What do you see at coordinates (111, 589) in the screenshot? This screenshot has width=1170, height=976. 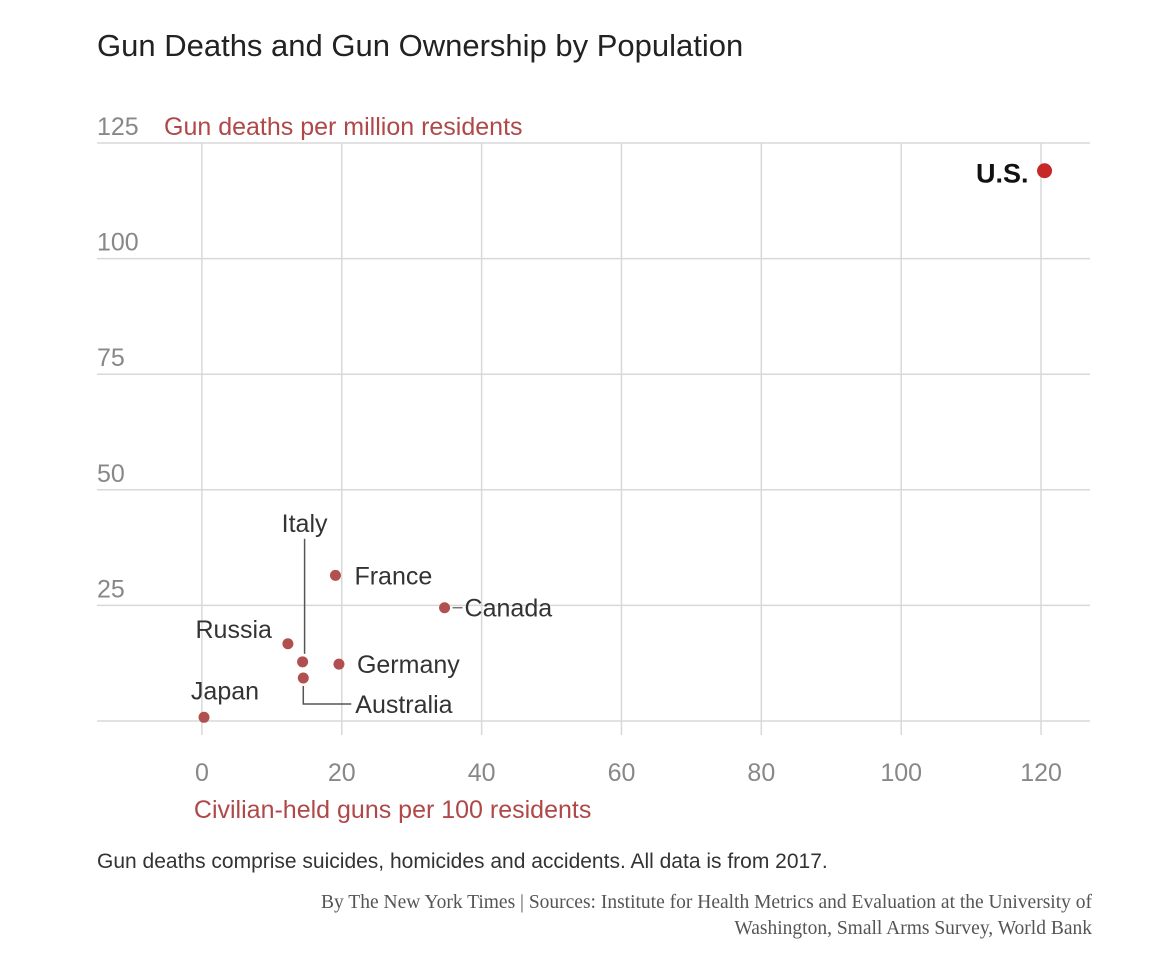 I see `y-tick-label: 25` at bounding box center [111, 589].